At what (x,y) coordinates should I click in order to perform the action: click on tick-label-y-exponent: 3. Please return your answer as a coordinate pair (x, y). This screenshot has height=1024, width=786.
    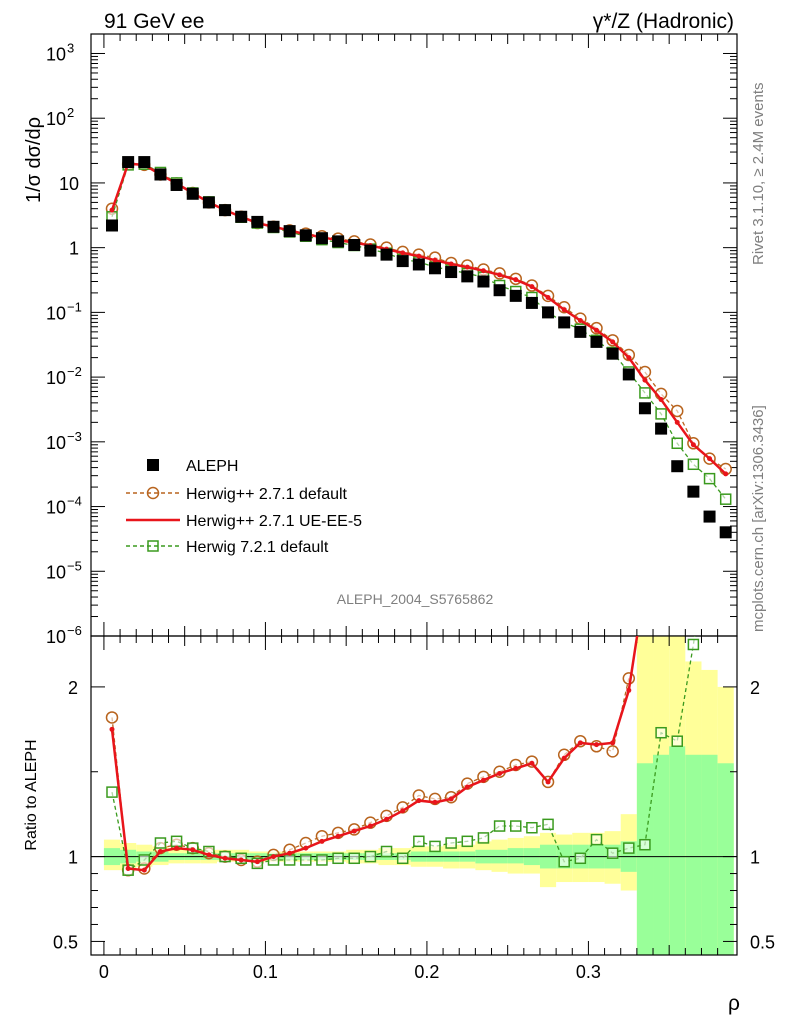
    Looking at the image, I should click on (70, 47).